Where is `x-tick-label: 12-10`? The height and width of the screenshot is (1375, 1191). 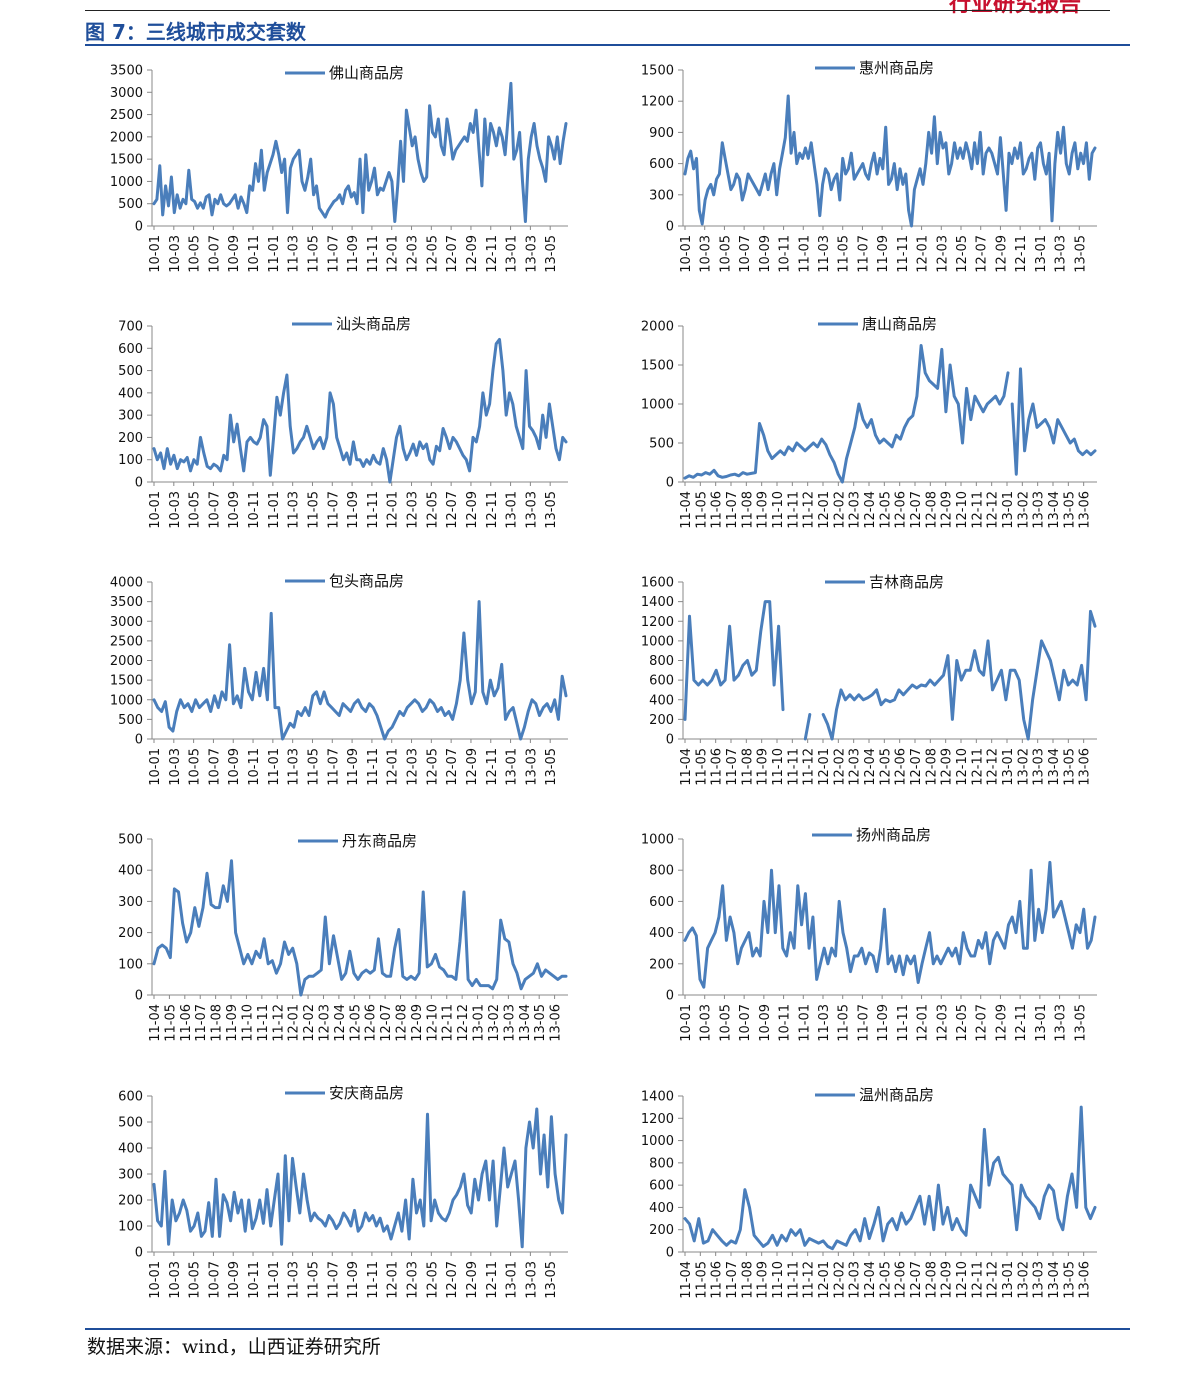
x-tick-label: 12-10 is located at coordinates (962, 767).